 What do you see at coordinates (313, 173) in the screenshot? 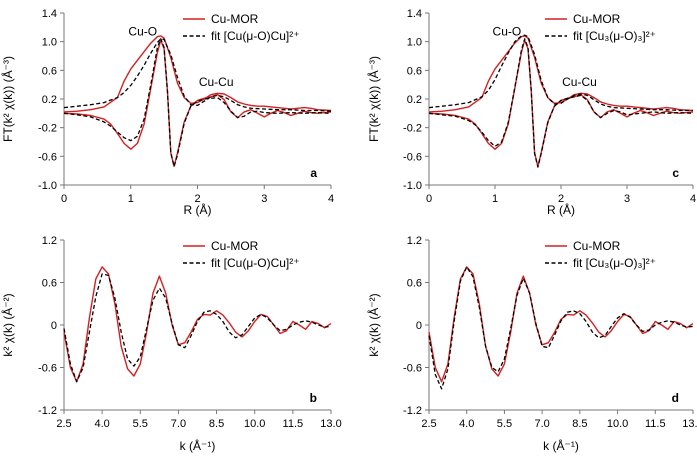
I see `panel-letter: a` at bounding box center [313, 173].